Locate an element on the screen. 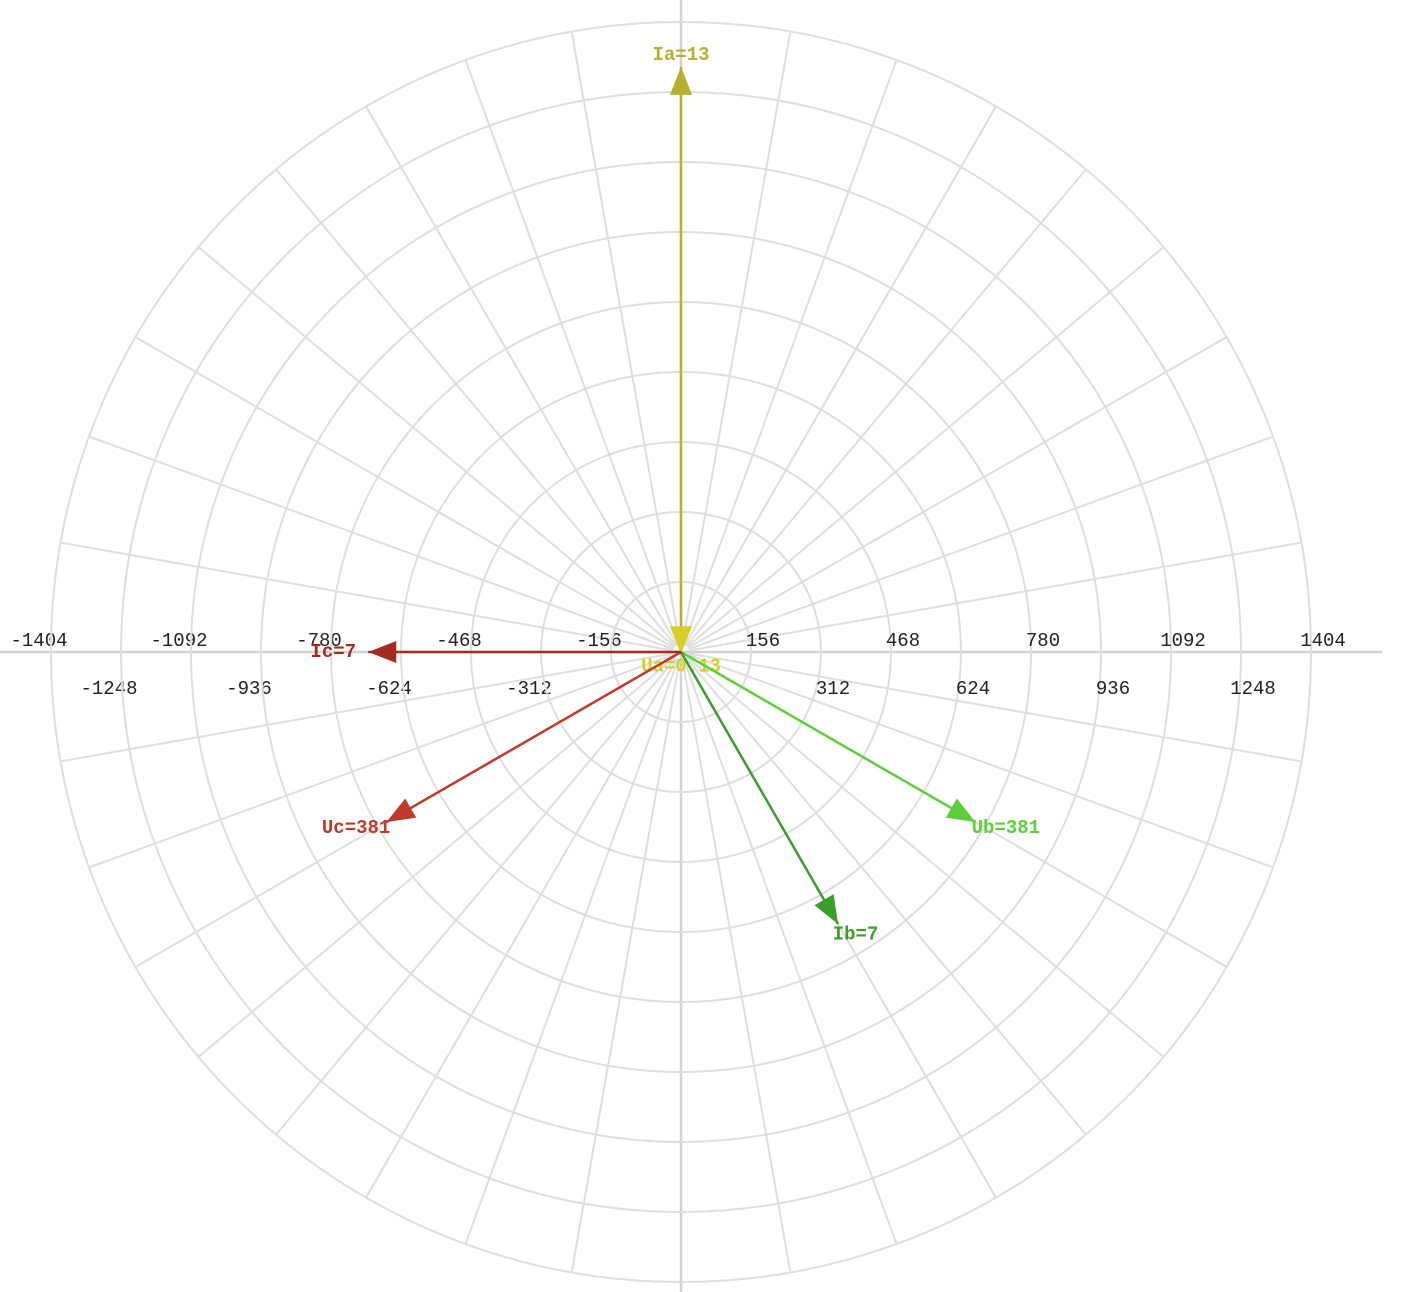  x-tick-label: 780 is located at coordinates (1043, 641).